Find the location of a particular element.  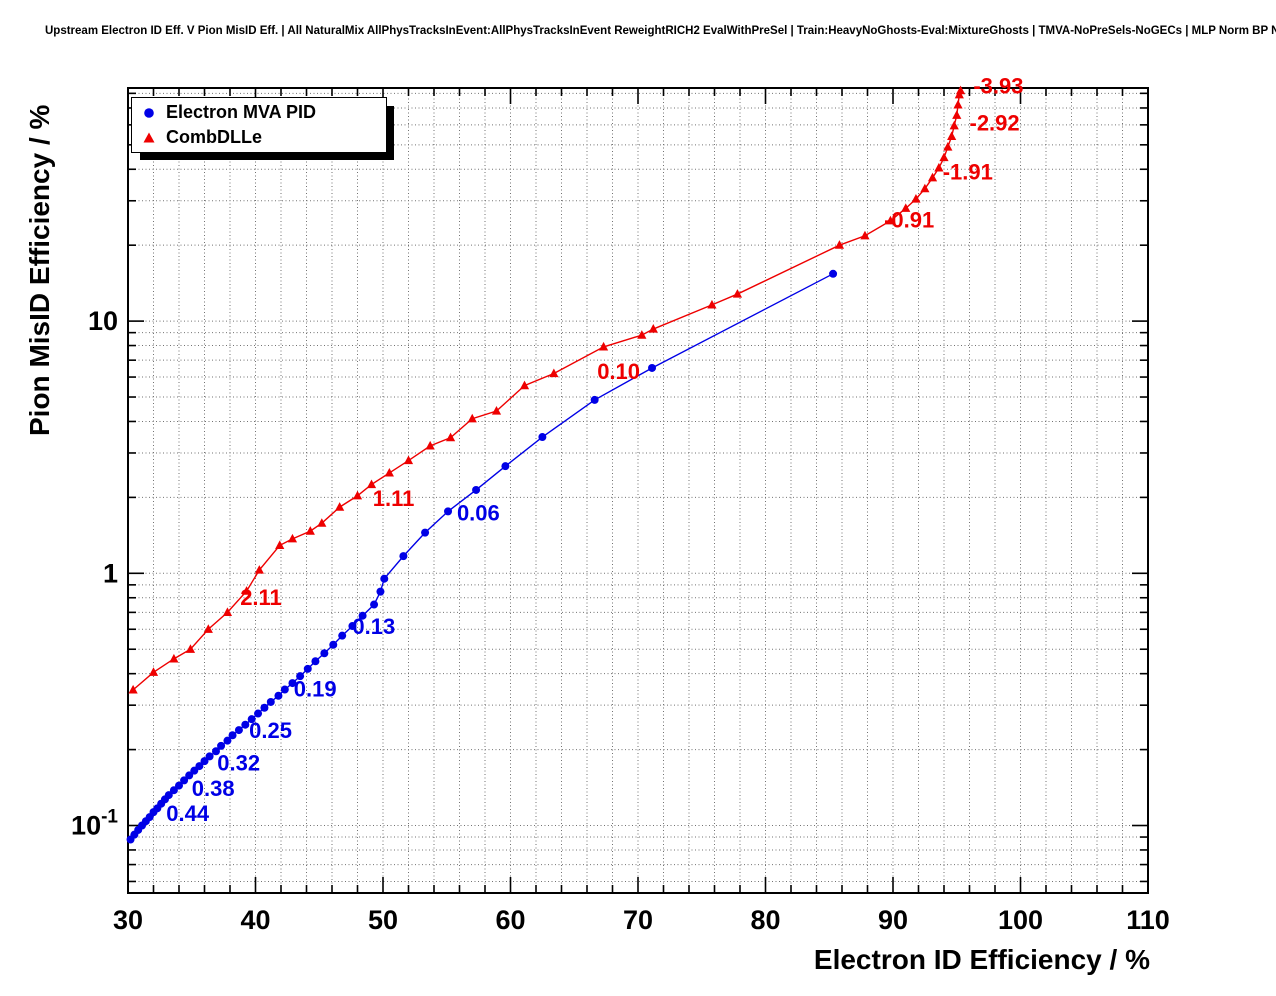

legend-entry-combdlle: CombDLLe is located at coordinates (259, 137).